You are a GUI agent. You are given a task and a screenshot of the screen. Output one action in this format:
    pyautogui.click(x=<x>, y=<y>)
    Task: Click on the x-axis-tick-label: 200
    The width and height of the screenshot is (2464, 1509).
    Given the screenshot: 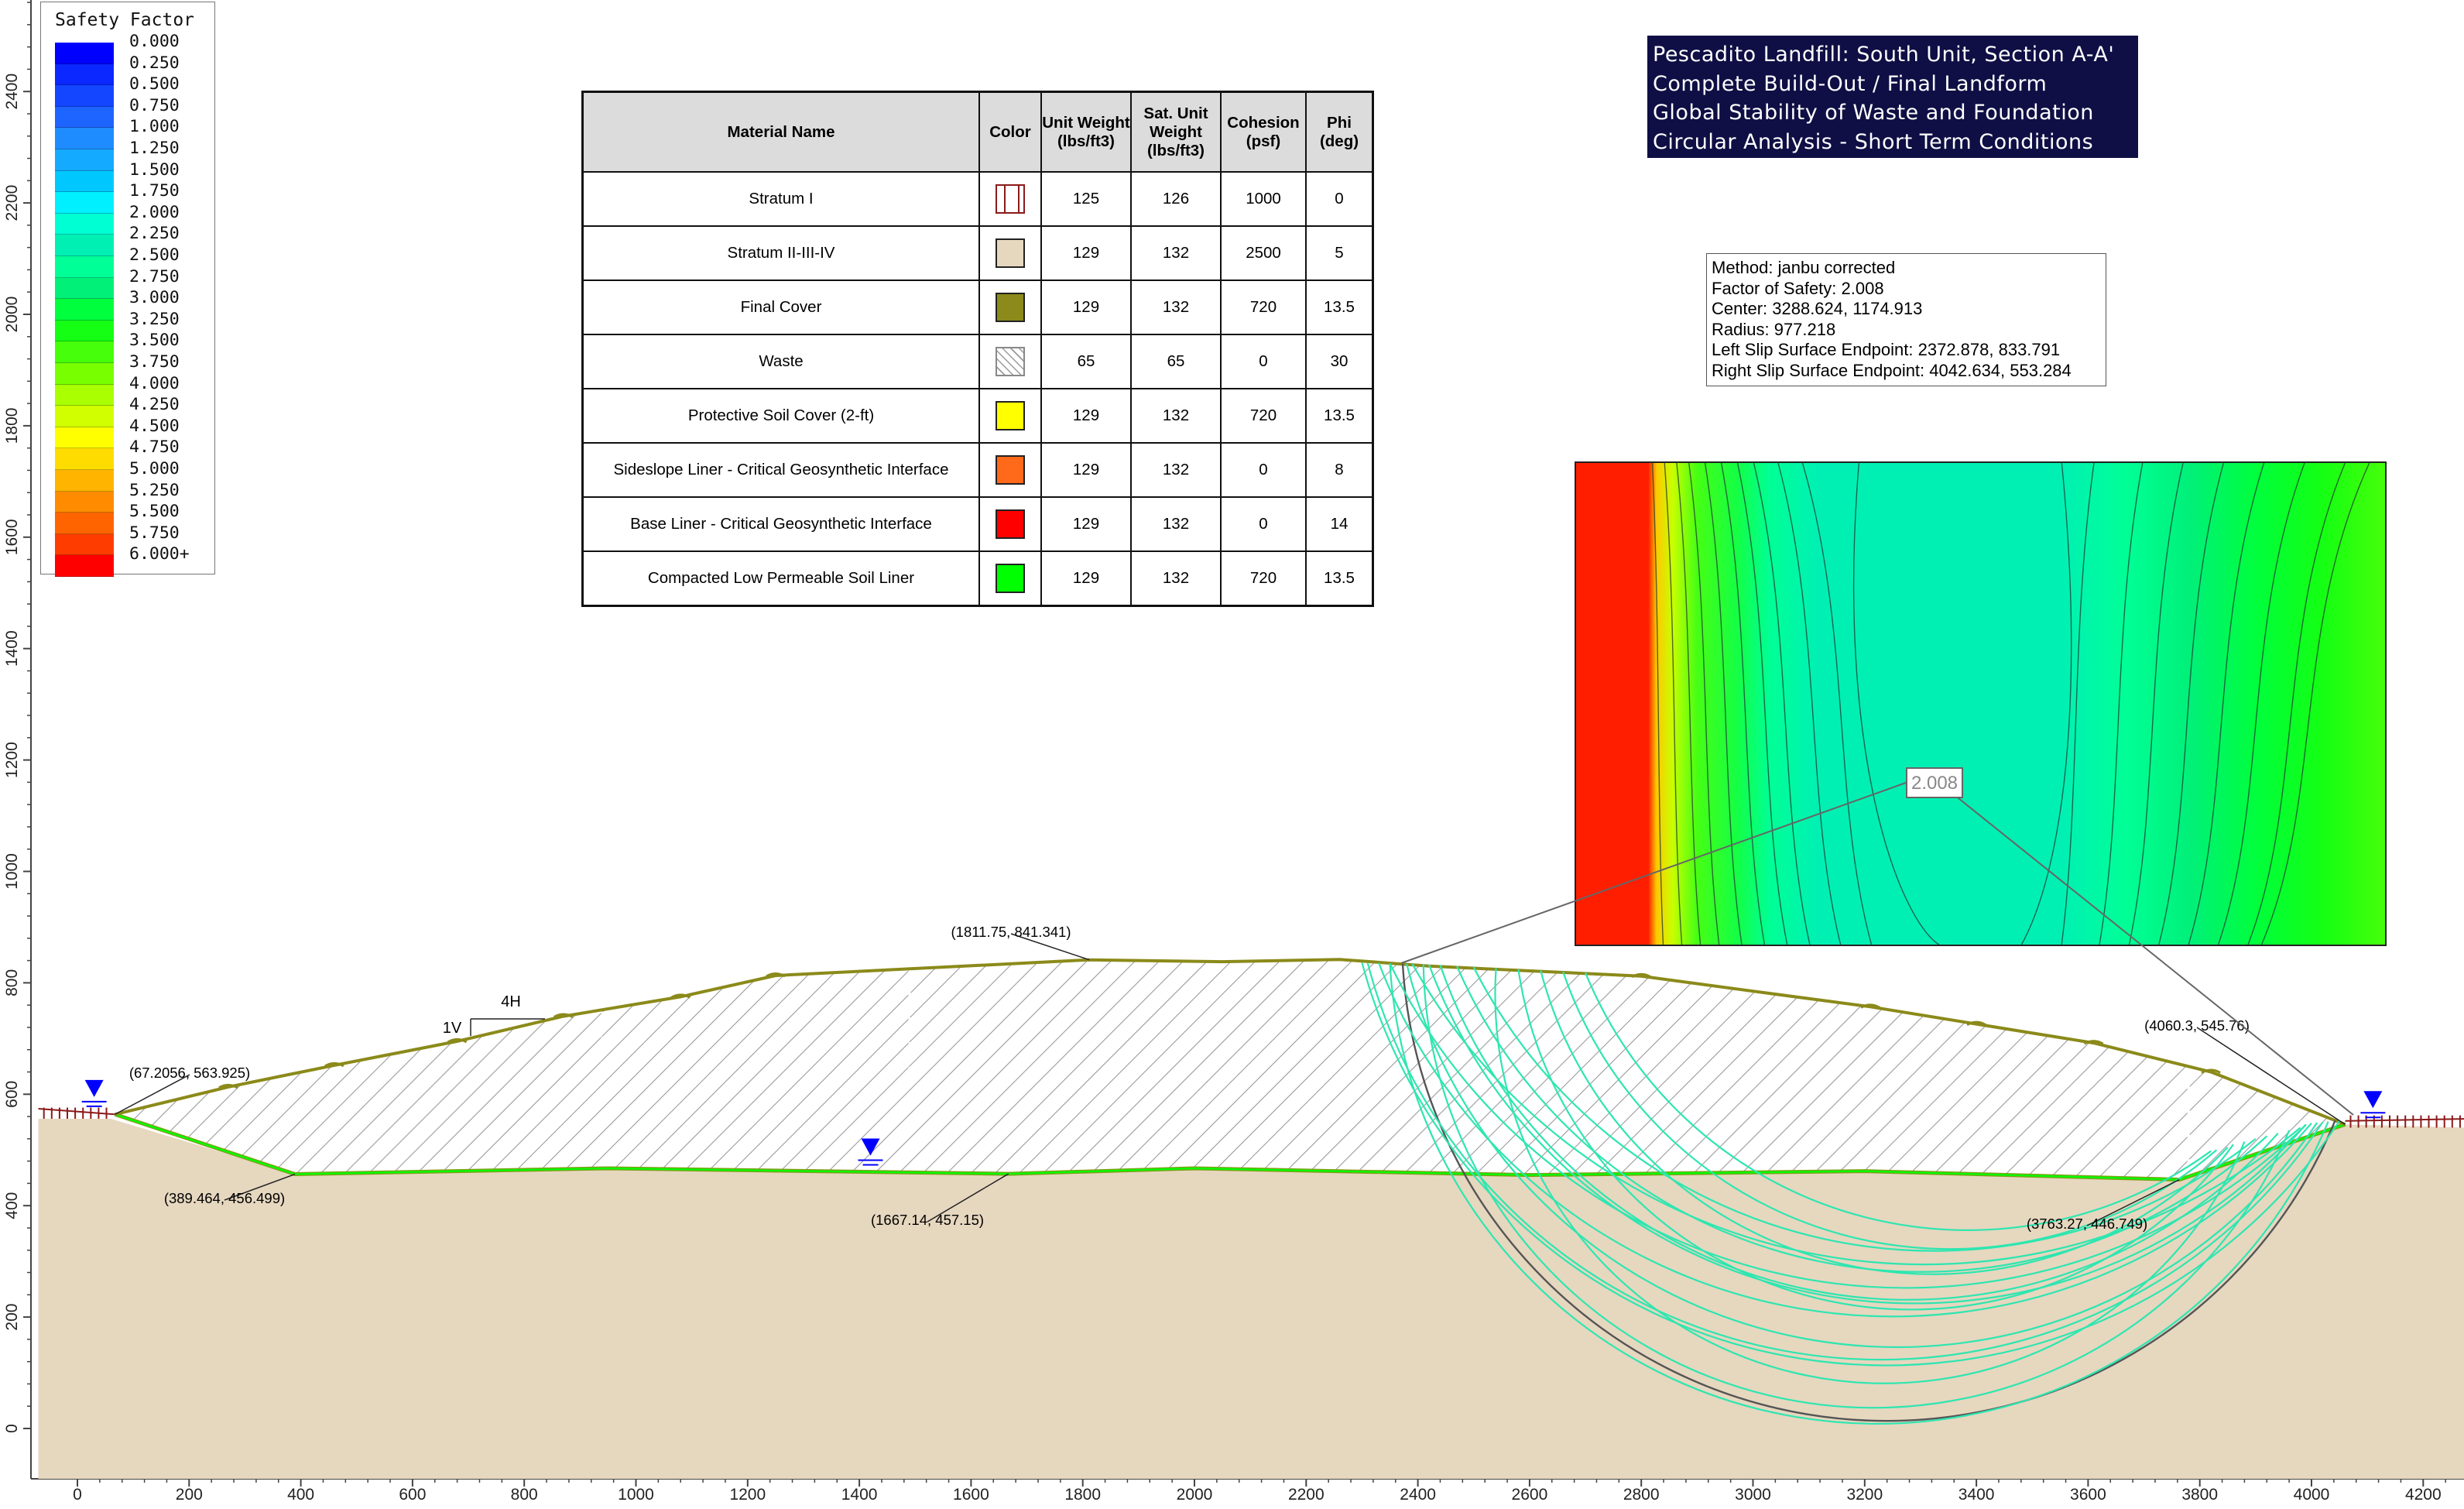 What is the action you would take?
    pyautogui.click(x=190, y=1495)
    